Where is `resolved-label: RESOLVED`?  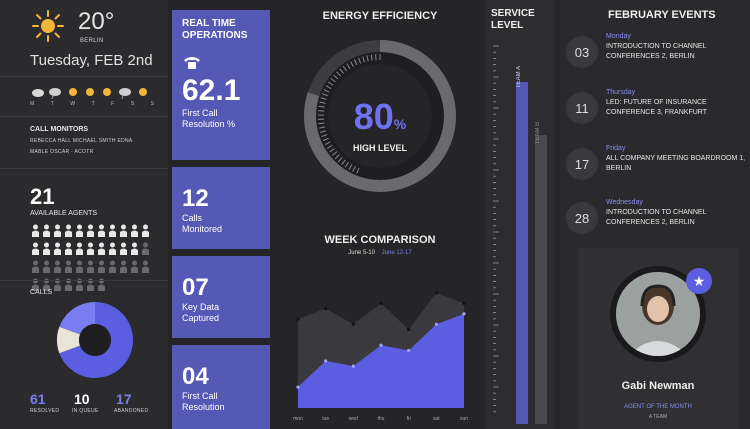
resolved-label: RESOLVED is located at coordinates (45, 411).